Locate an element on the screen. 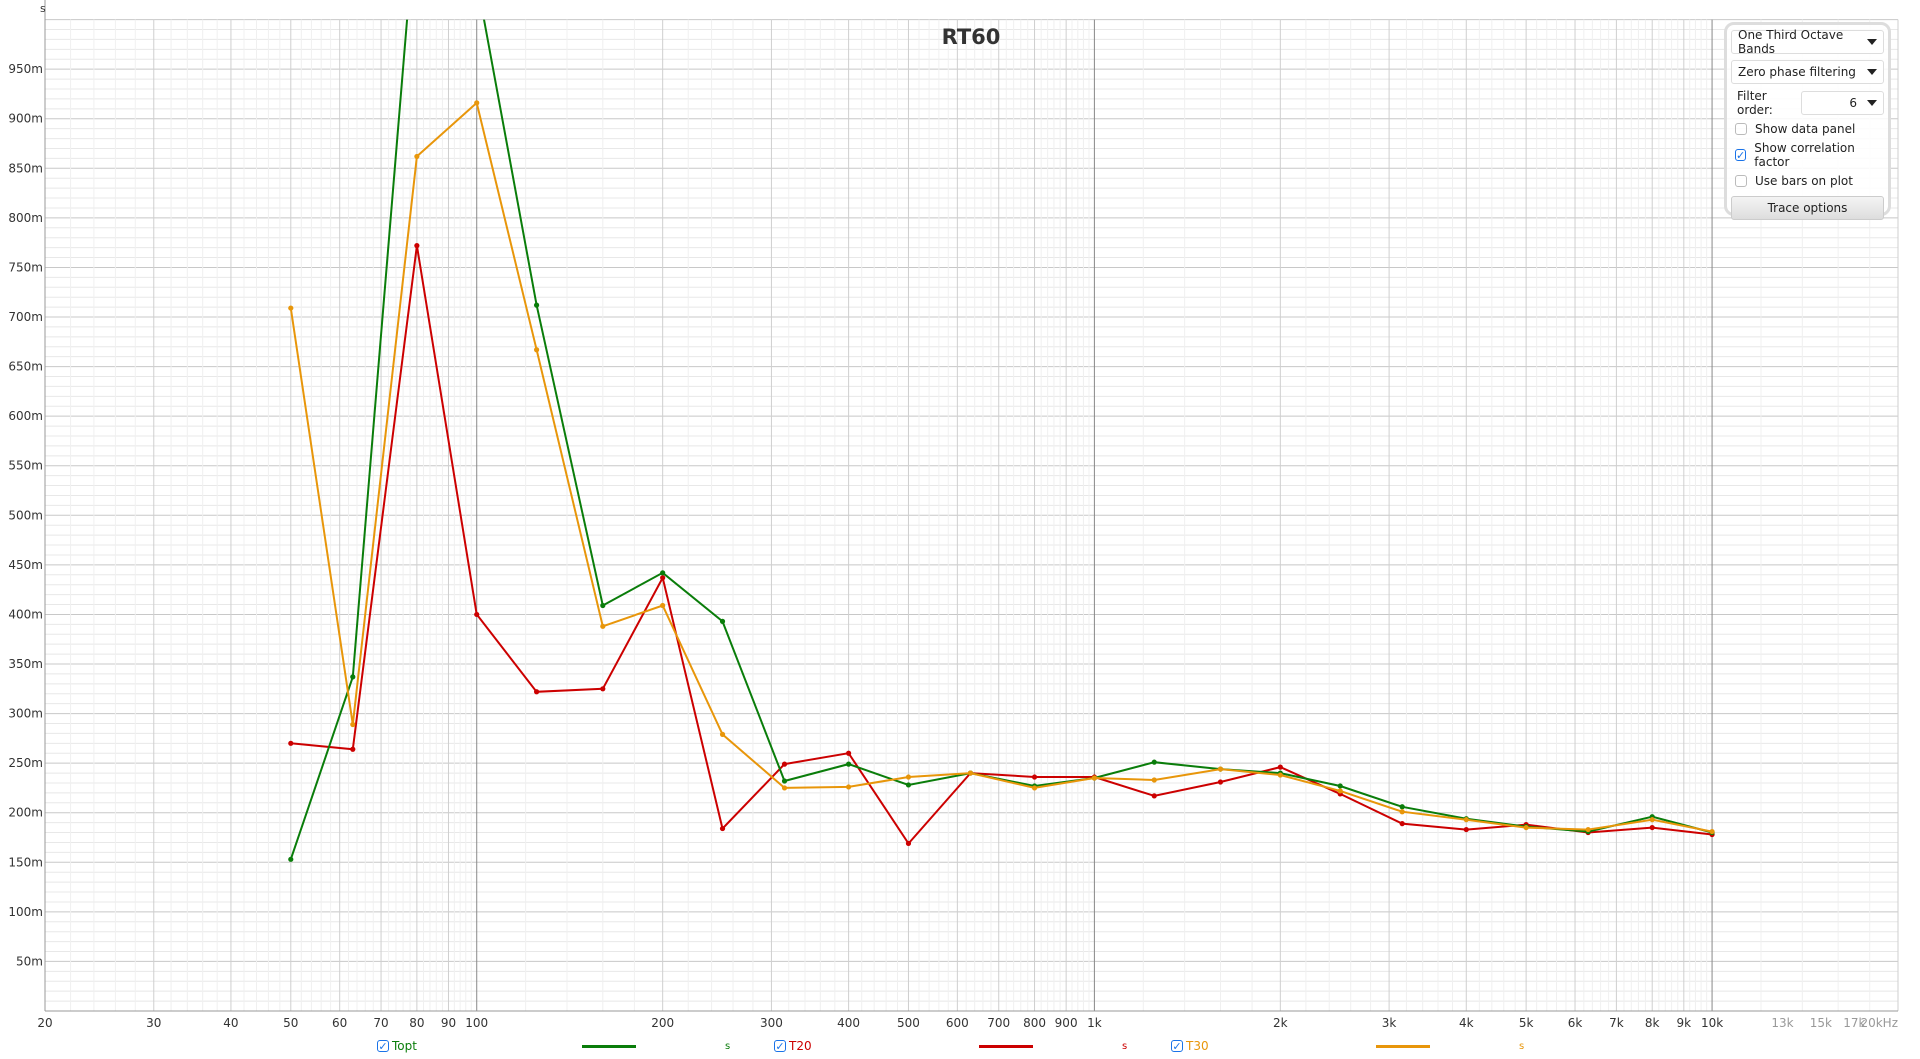  y-tick-label: 900m is located at coordinates (25, 119).